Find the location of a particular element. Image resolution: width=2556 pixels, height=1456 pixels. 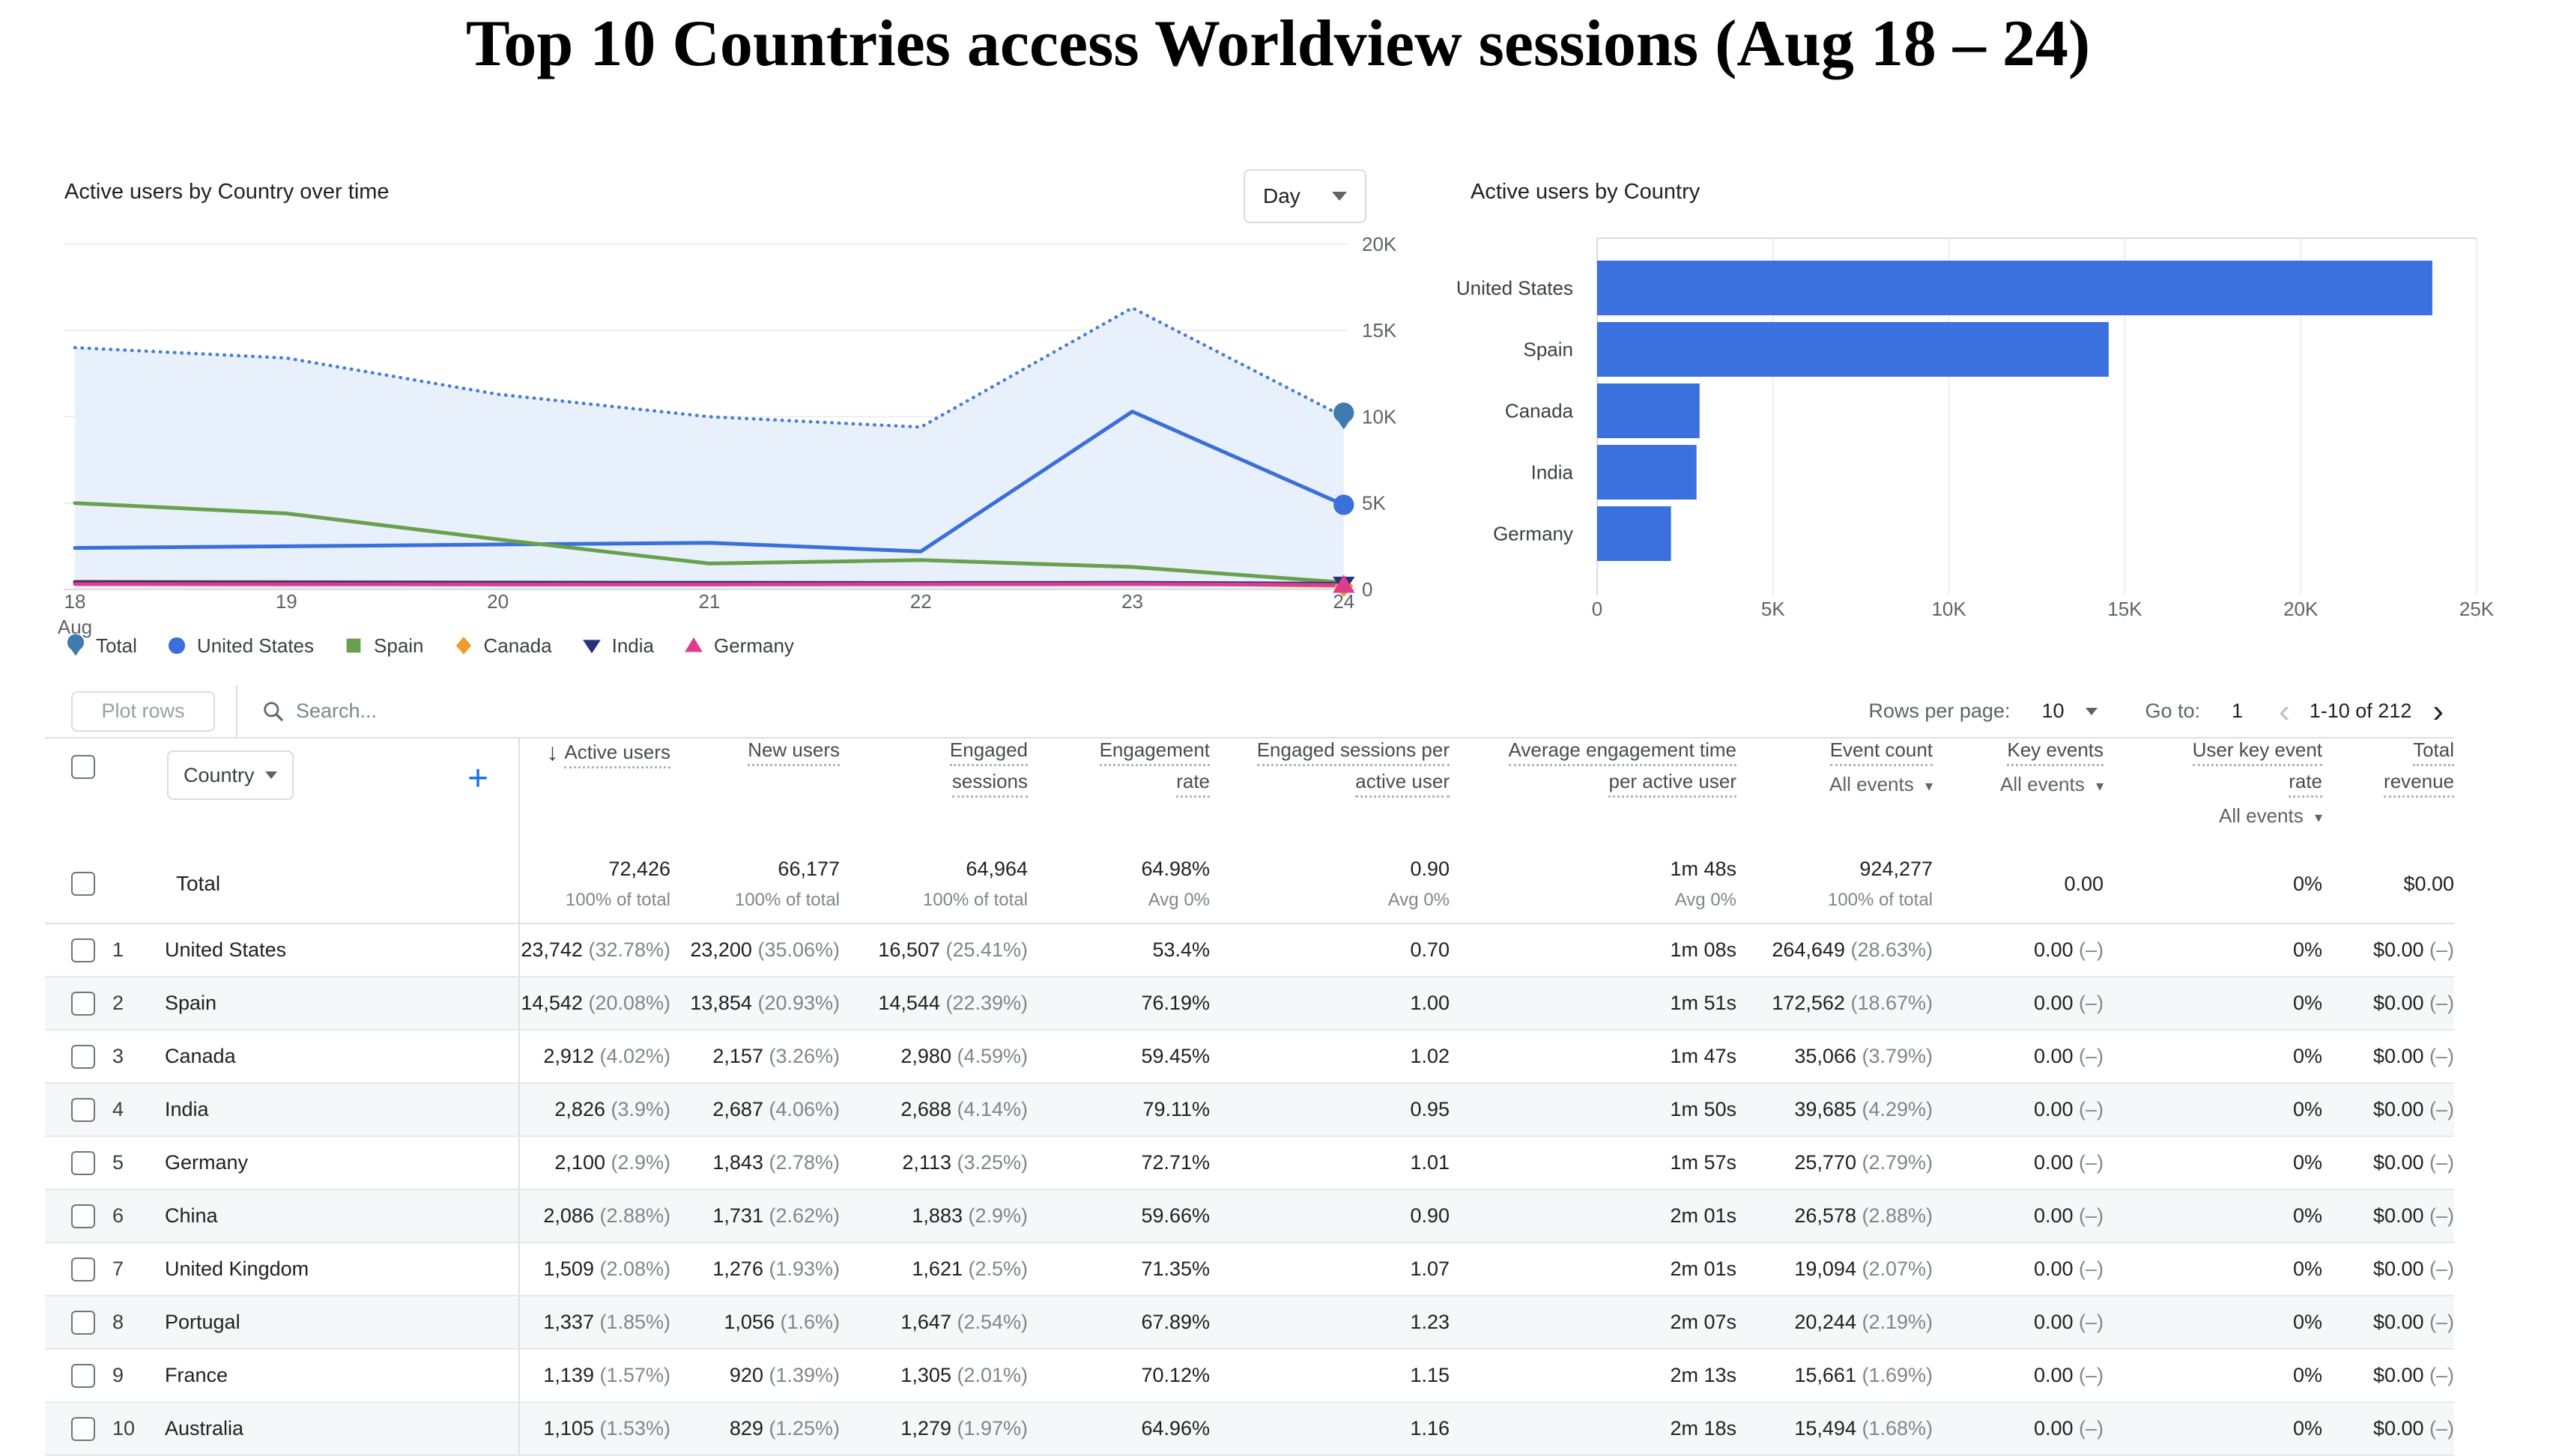

metric-percent: (2.62%) is located at coordinates (802, 1215).